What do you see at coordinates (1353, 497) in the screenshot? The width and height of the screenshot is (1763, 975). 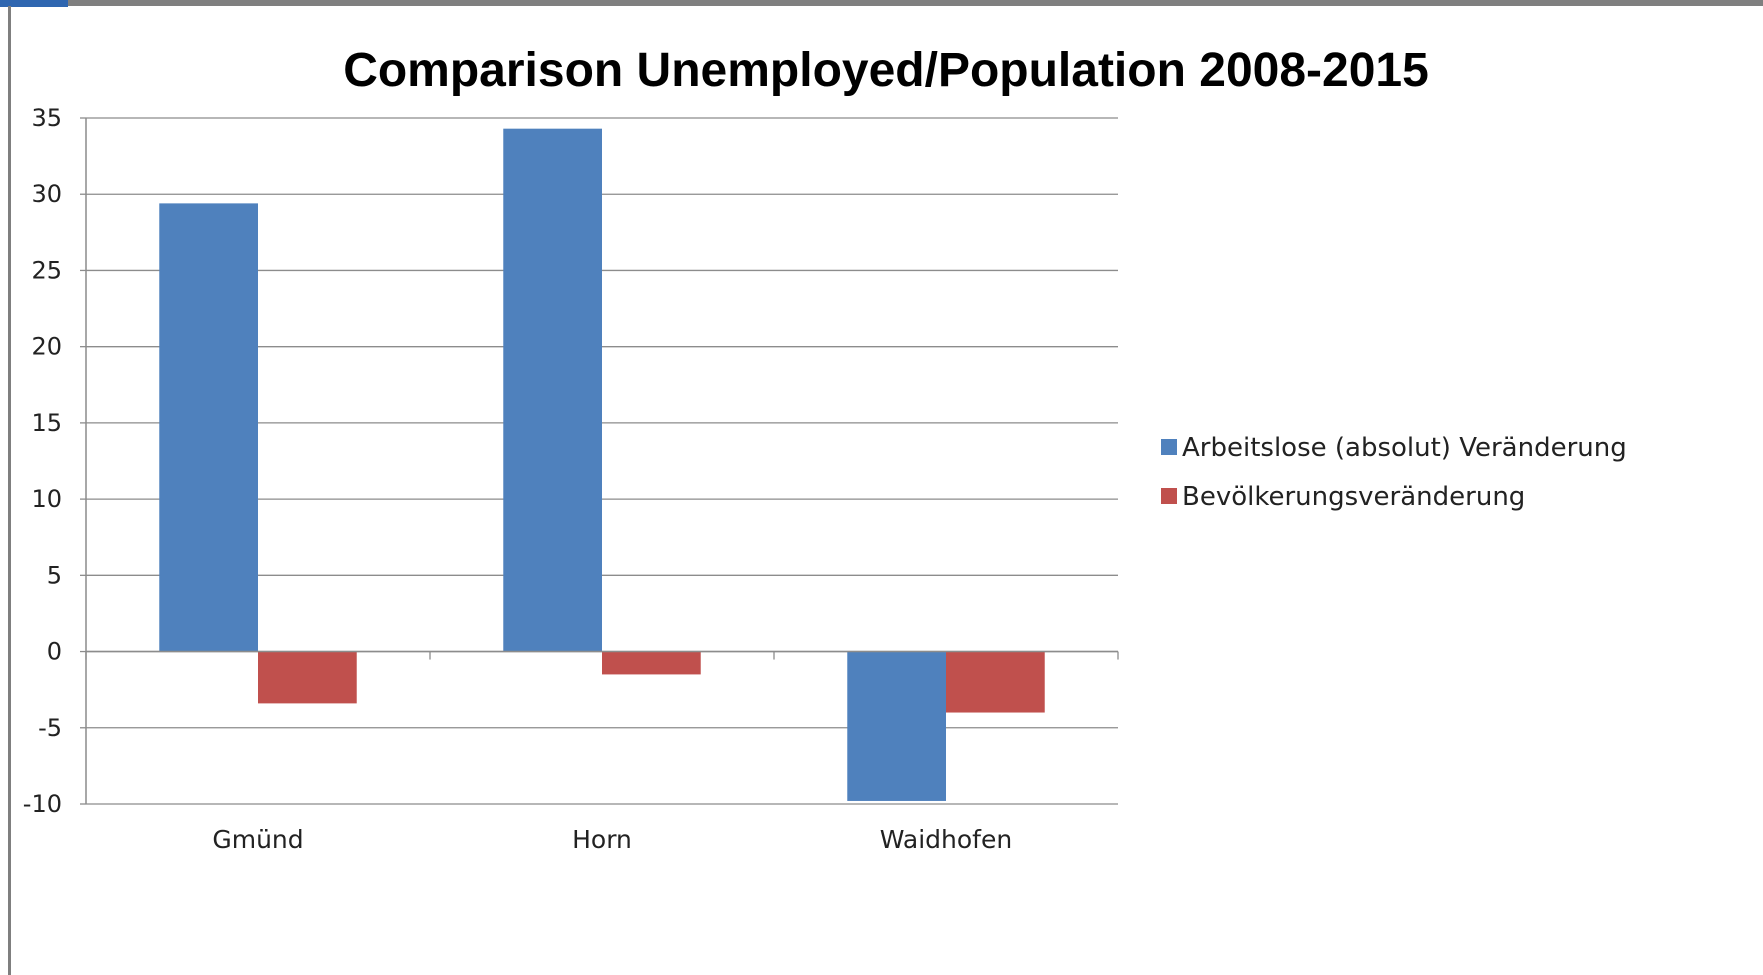 I see `legend-label: Bevölkerungsveränderung` at bounding box center [1353, 497].